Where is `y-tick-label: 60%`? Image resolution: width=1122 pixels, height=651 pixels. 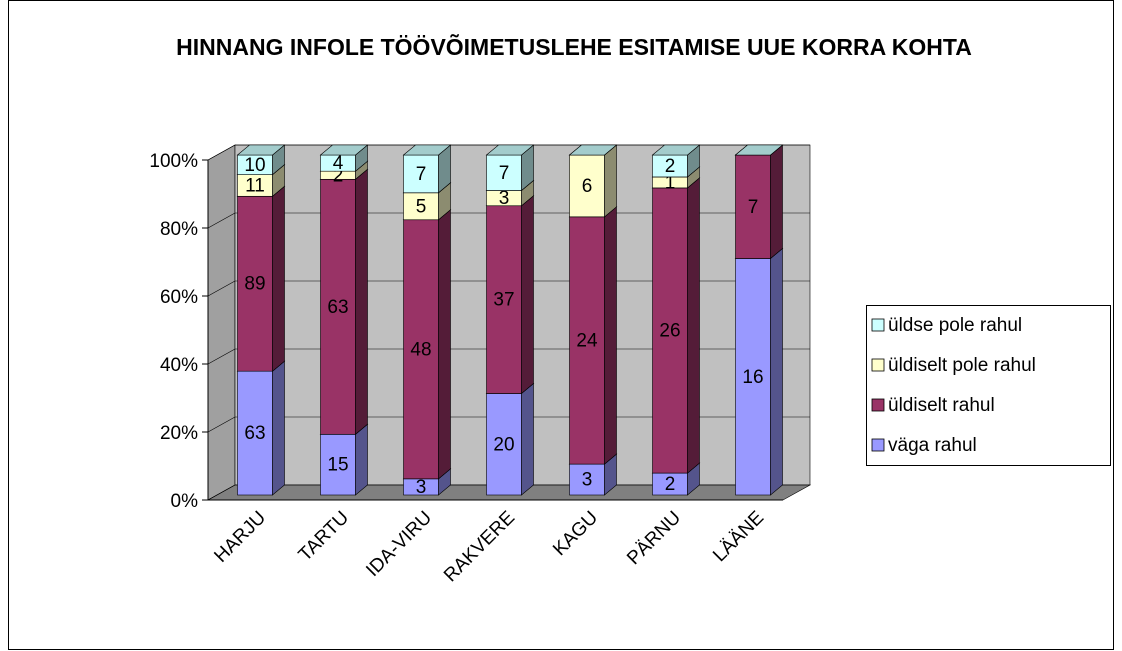 y-tick-label: 60% is located at coordinates (179, 297).